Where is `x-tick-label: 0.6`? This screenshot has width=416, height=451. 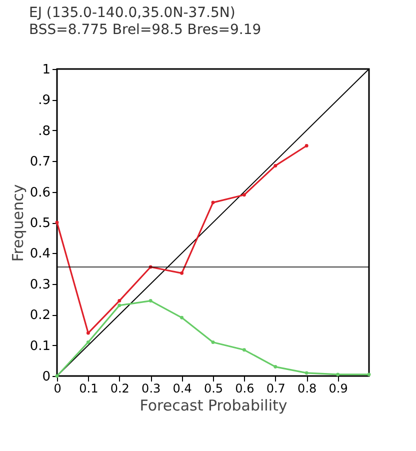
x-tick-label: 0.6 is located at coordinates (244, 389).